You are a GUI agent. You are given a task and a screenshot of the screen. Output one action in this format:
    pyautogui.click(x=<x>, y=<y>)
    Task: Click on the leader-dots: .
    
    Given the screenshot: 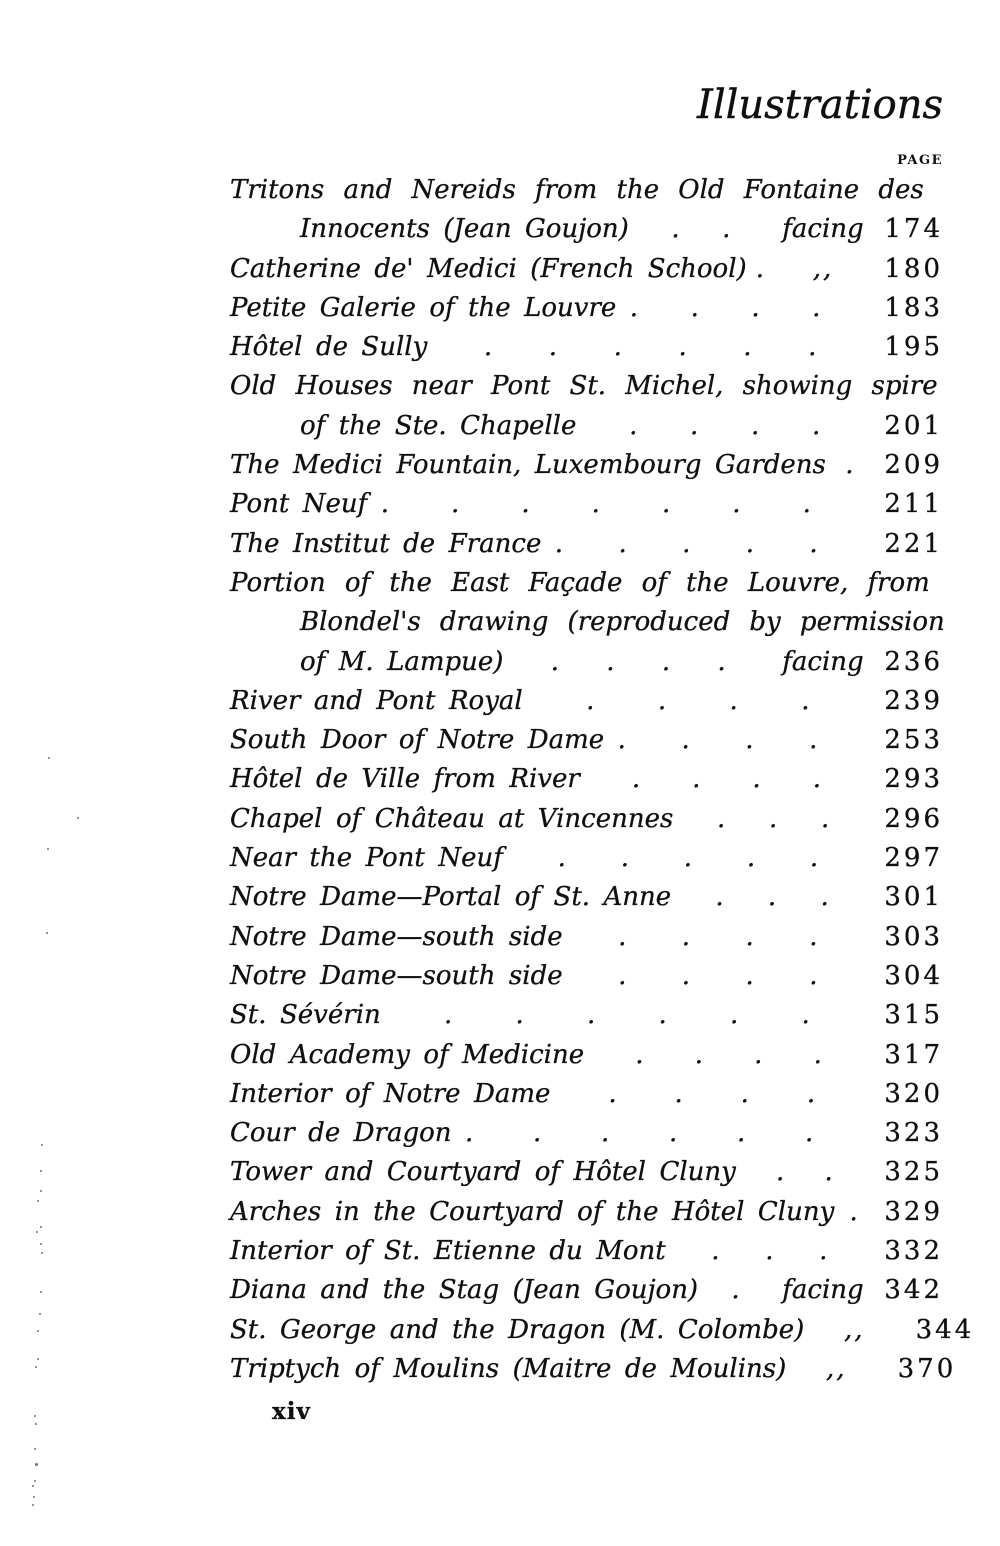 What is the action you would take?
    pyautogui.click(x=760, y=269)
    